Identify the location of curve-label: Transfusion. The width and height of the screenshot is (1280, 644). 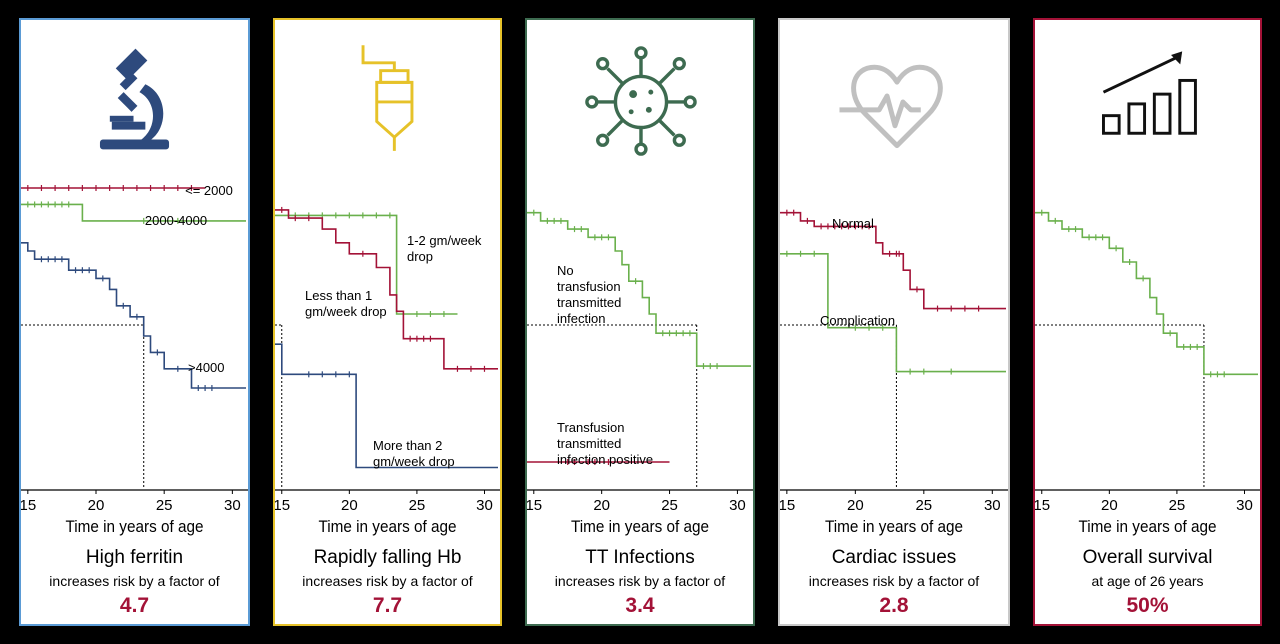
(590, 427).